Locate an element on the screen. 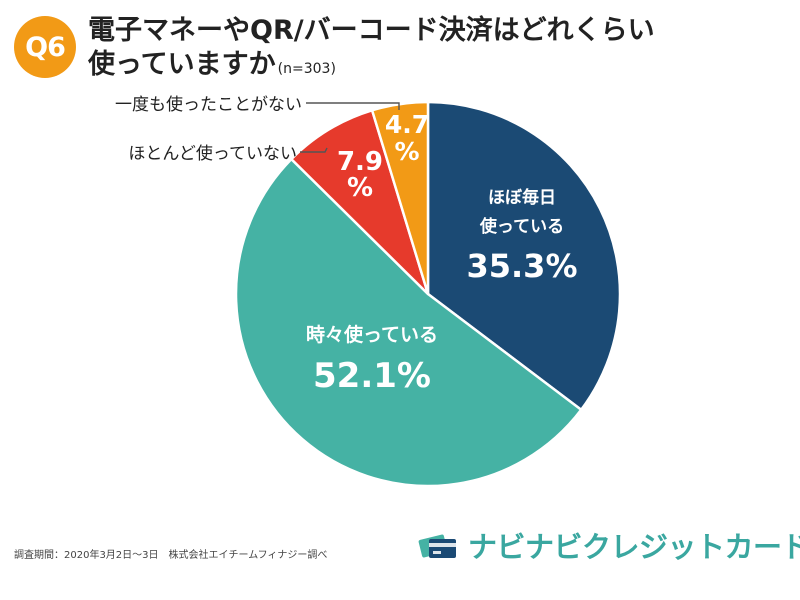 The width and height of the screenshot is (800, 600). slice-external-label: 一度も使ったことがない is located at coordinates (208, 104).